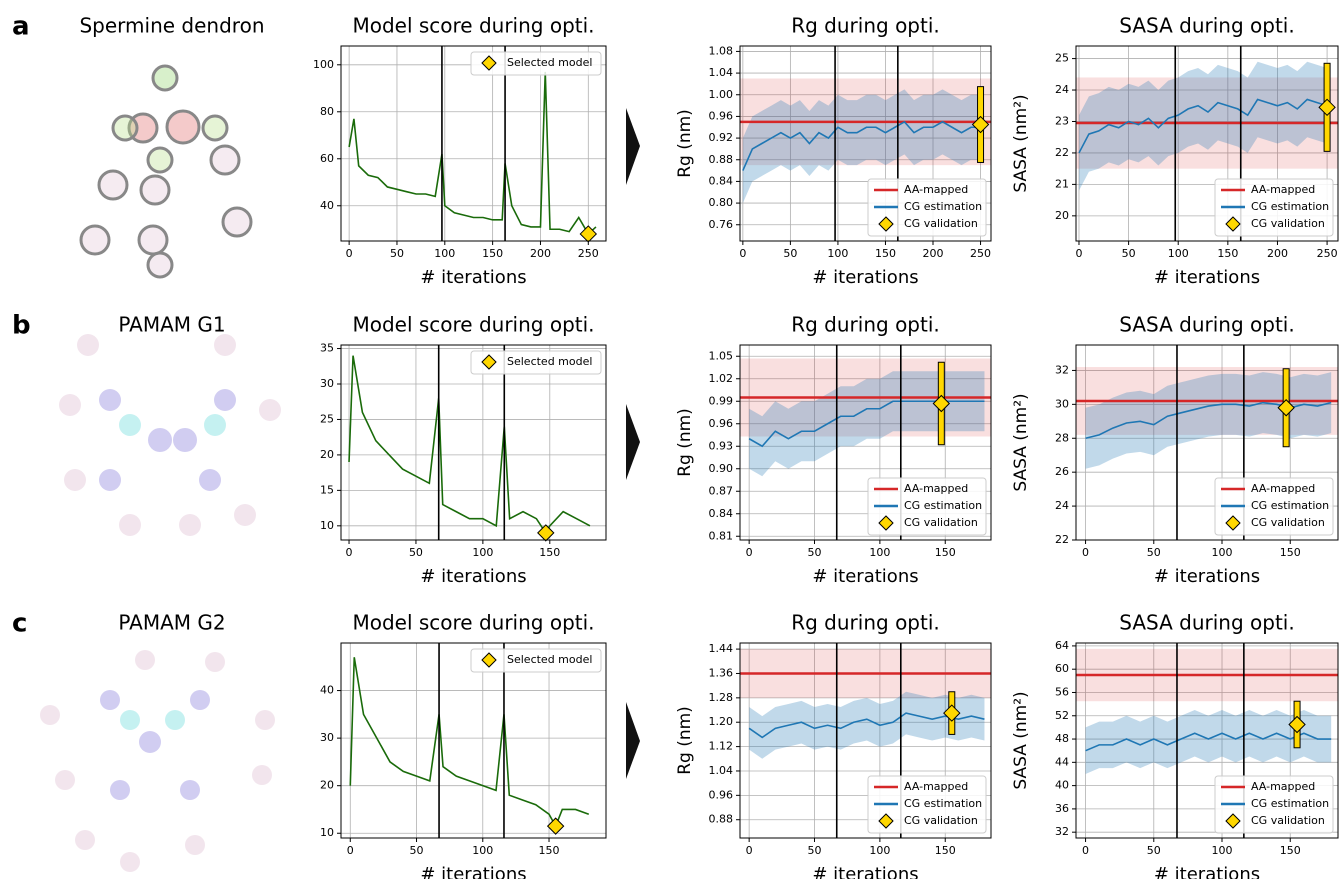 The image size is (1340, 879). What do you see at coordinates (721, 202) in the screenshot?
I see `y-tick-label: 0.80` at bounding box center [721, 202].